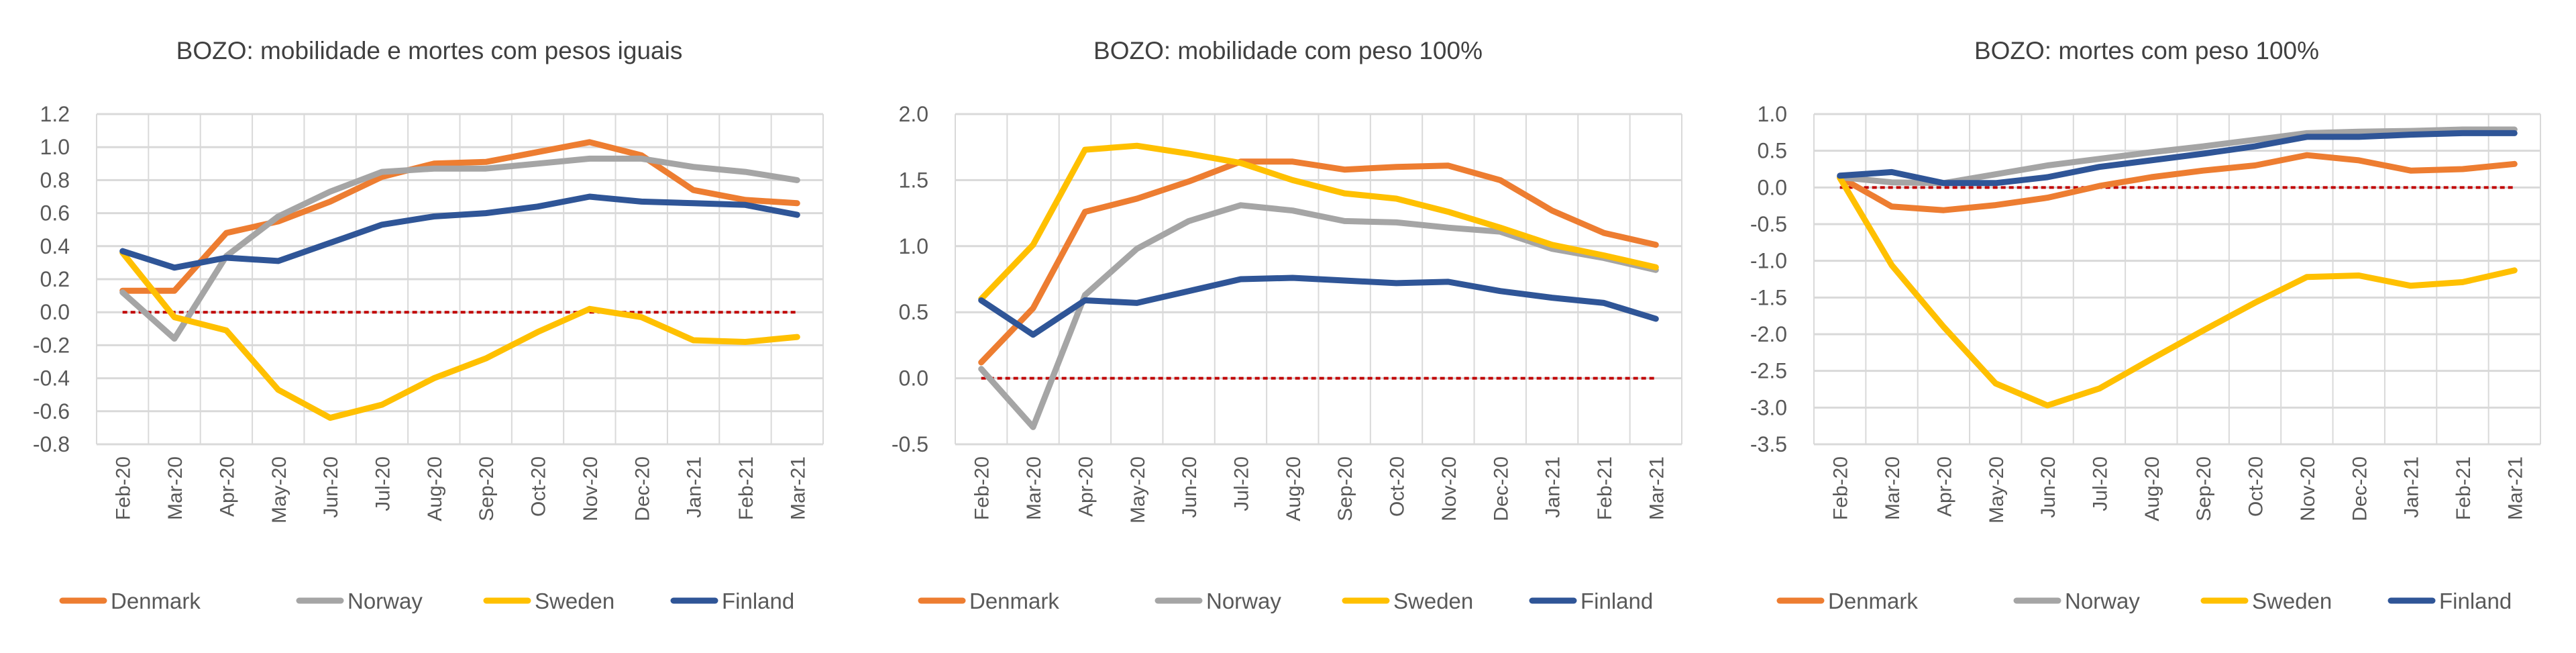 The width and height of the screenshot is (2576, 653). I want to click on y-tick-label: -1.5, so click(1768, 297).